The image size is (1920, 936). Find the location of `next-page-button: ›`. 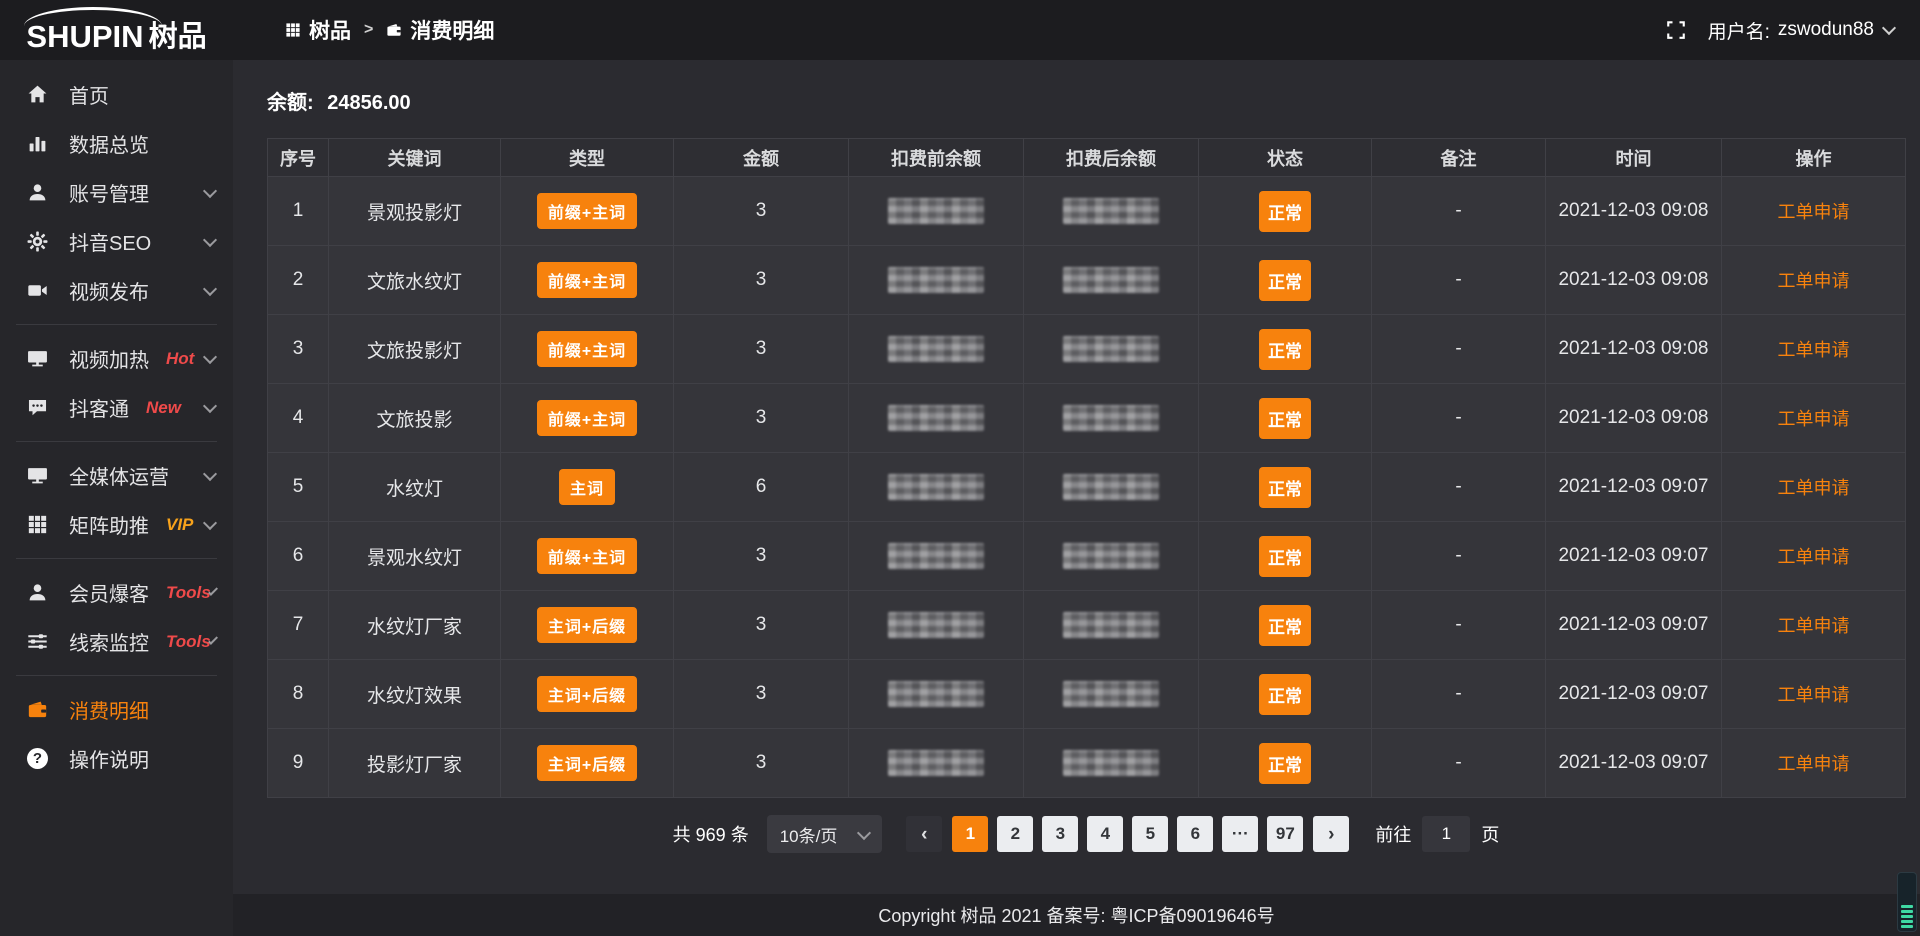

next-page-button: › is located at coordinates (1331, 834).